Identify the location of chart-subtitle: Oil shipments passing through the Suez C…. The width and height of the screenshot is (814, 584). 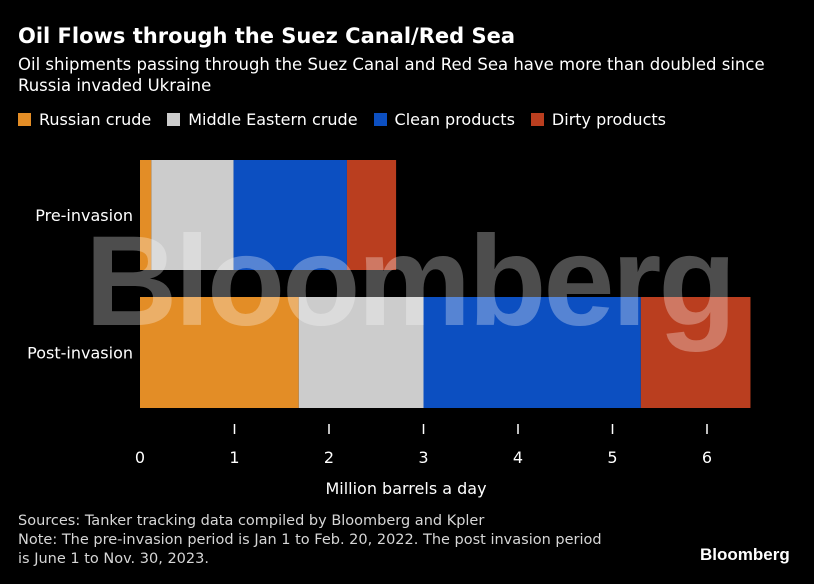
(391, 75).